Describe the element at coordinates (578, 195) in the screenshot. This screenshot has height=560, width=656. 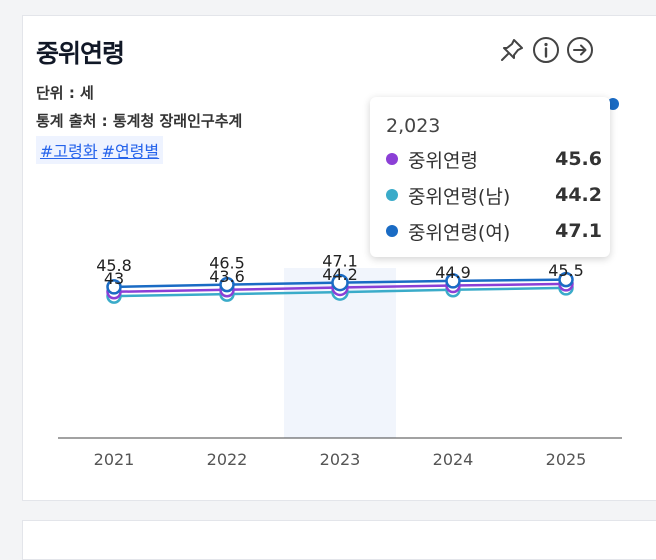
I see `tooltip-series-value: 44.2` at that location.